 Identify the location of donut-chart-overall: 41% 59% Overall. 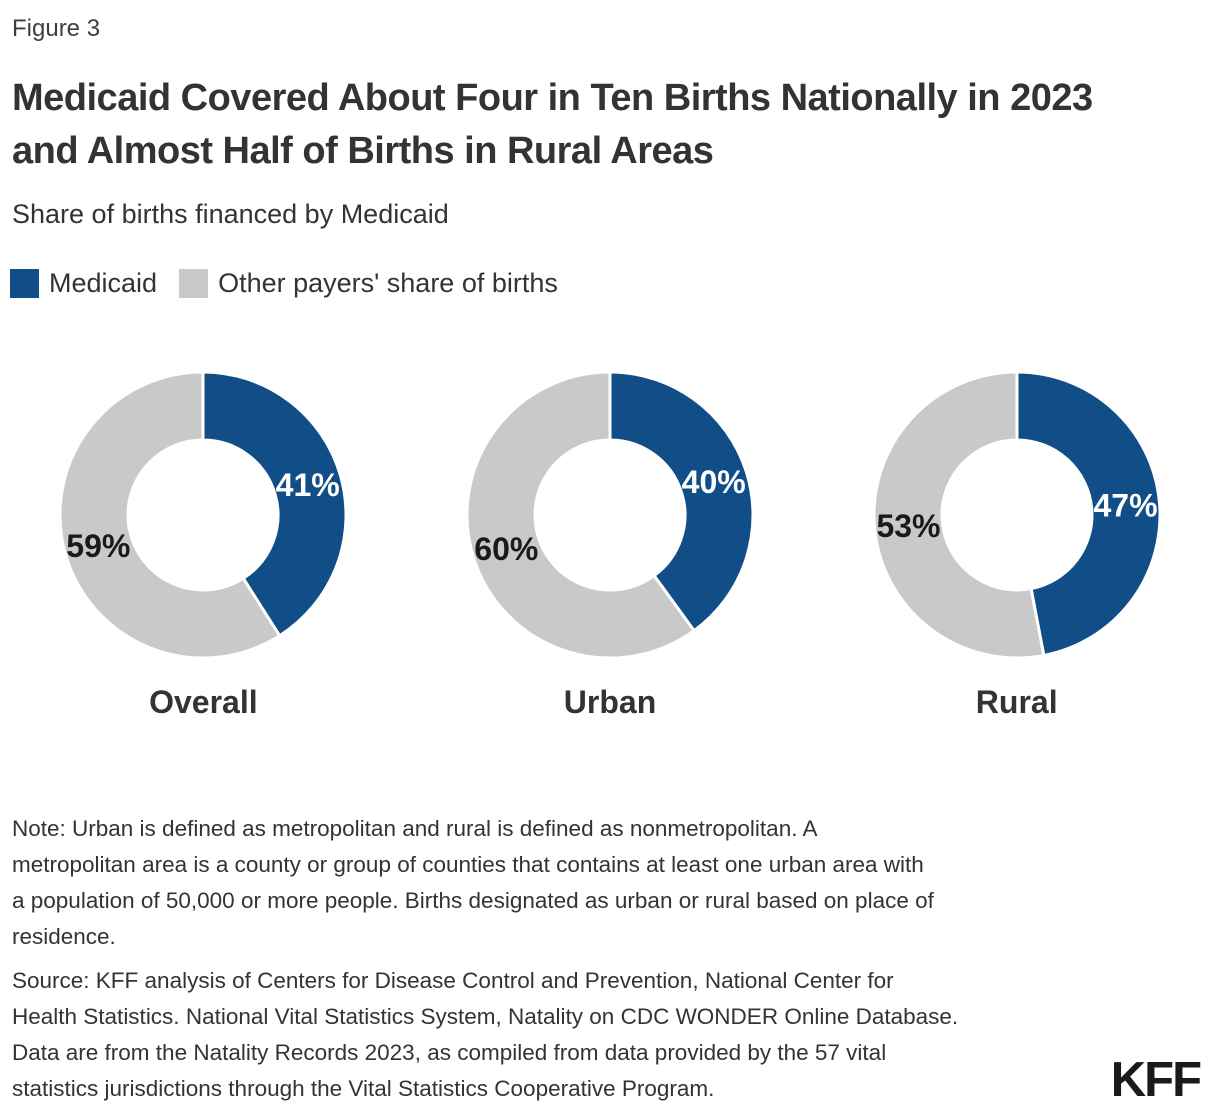
(203, 544).